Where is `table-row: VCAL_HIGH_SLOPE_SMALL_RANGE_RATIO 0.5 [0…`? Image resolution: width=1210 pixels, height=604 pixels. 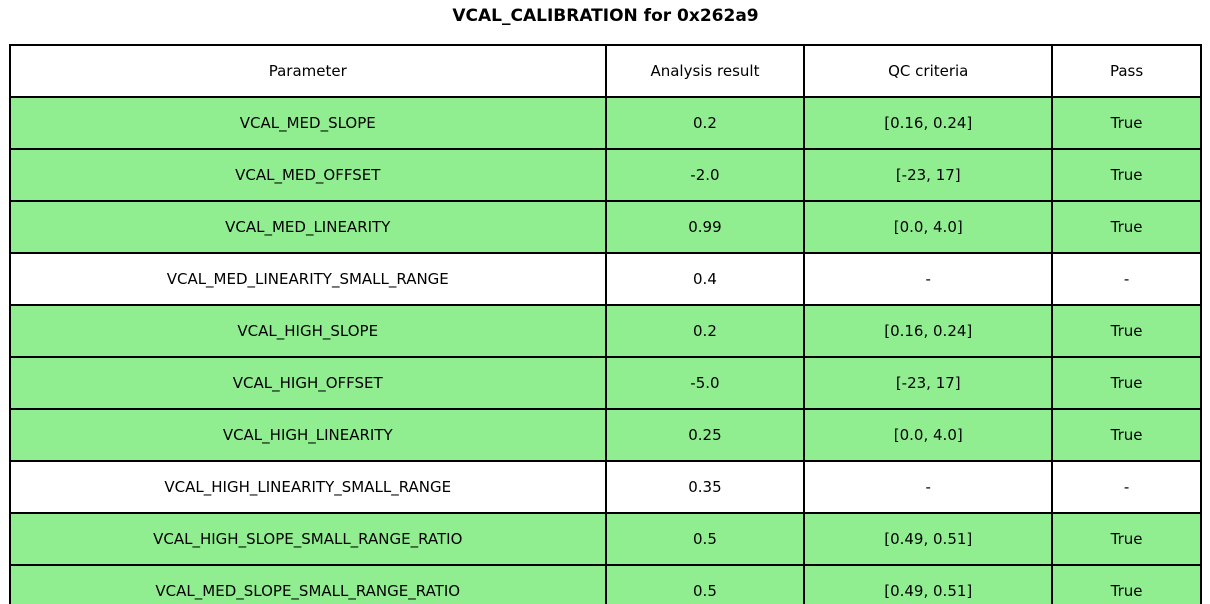 table-row: VCAL_HIGH_SLOPE_SMALL_RANGE_RATIO 0.5 [0… is located at coordinates (605, 539).